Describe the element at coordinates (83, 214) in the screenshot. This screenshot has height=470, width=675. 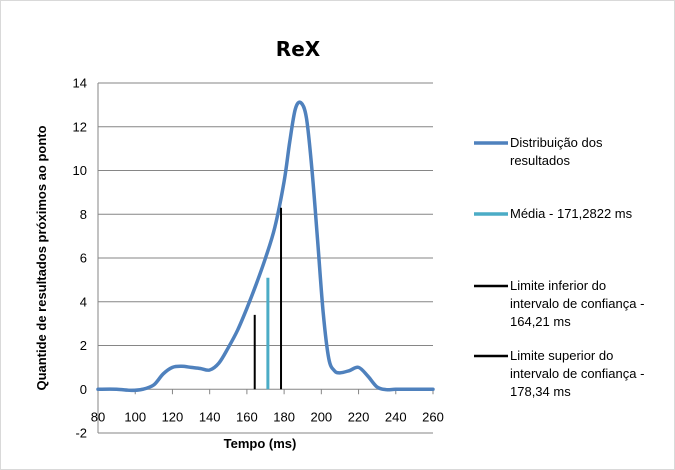
I see `y-tick-label: 8` at that location.